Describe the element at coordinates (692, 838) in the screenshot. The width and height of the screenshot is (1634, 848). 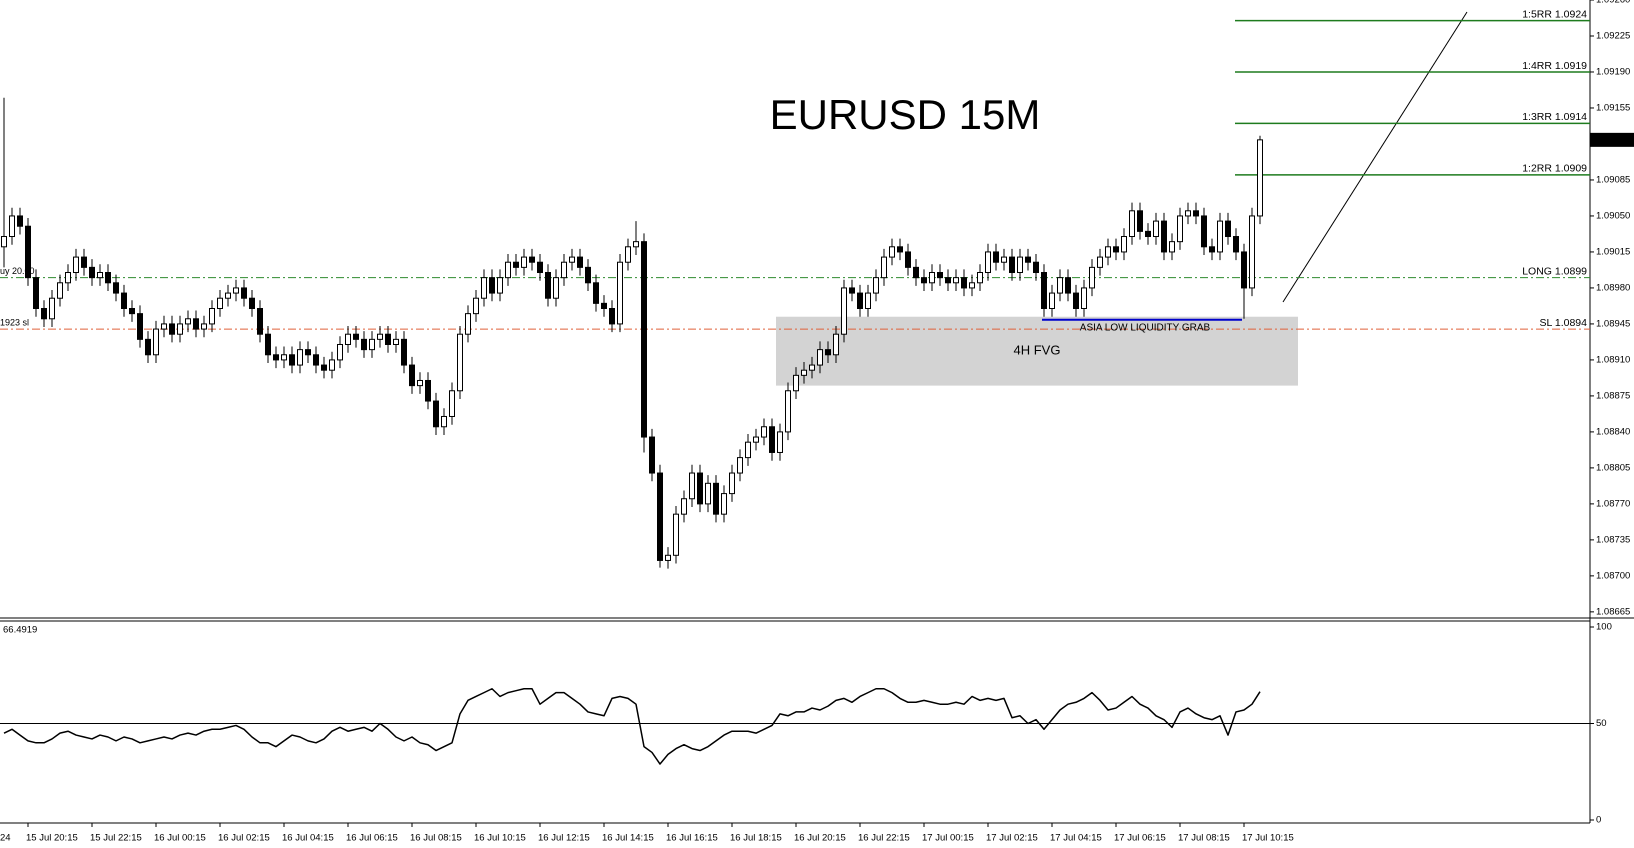
I see `x-tick-label: 16 Jul 16:15` at that location.